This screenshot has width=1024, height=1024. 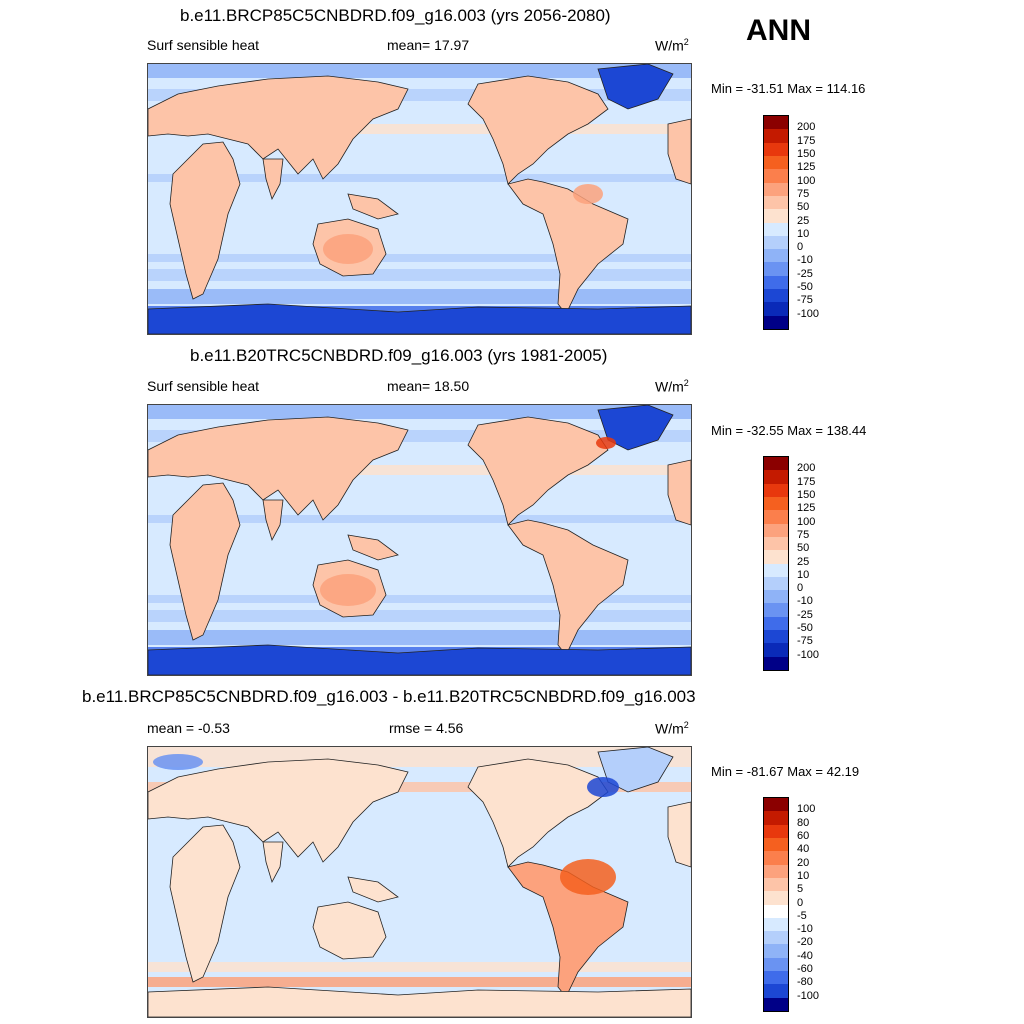 I want to click on colorbar-tick-label: 40, so click(x=803, y=849).